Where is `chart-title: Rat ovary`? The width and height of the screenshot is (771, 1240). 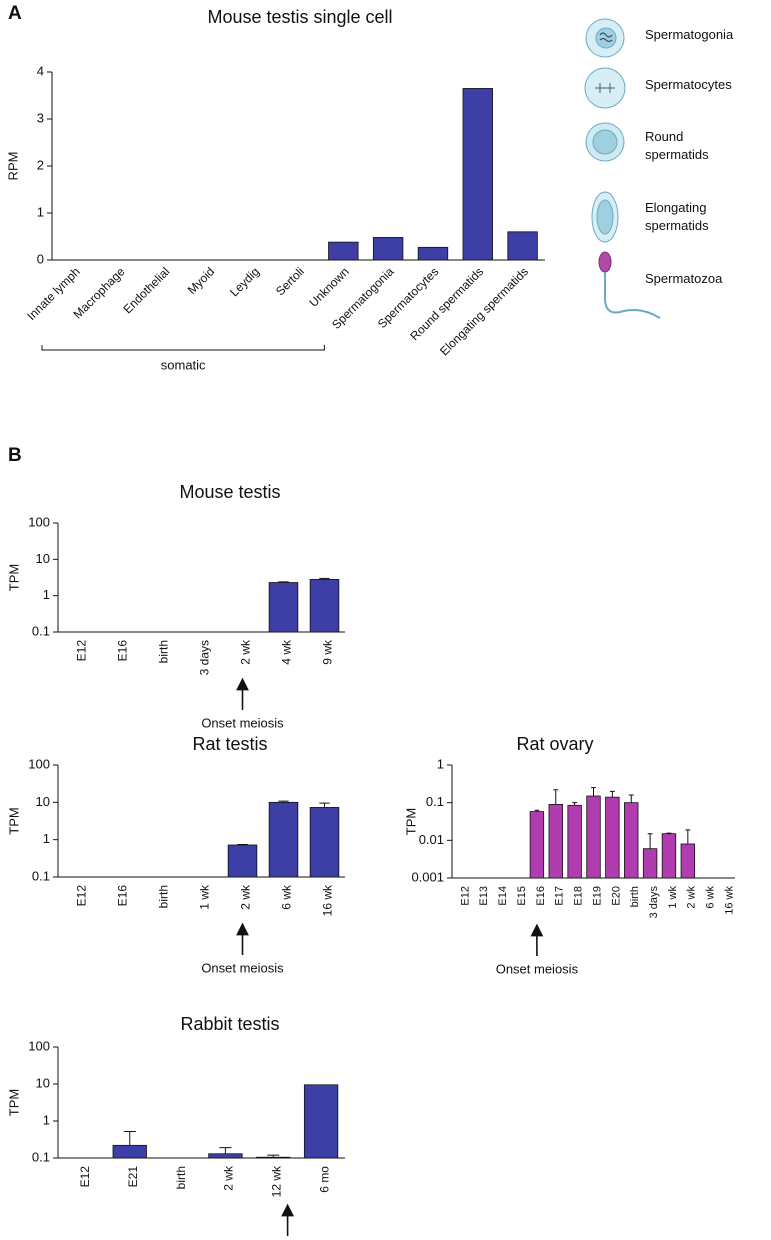
chart-title: Rat ovary is located at coordinates (554, 744).